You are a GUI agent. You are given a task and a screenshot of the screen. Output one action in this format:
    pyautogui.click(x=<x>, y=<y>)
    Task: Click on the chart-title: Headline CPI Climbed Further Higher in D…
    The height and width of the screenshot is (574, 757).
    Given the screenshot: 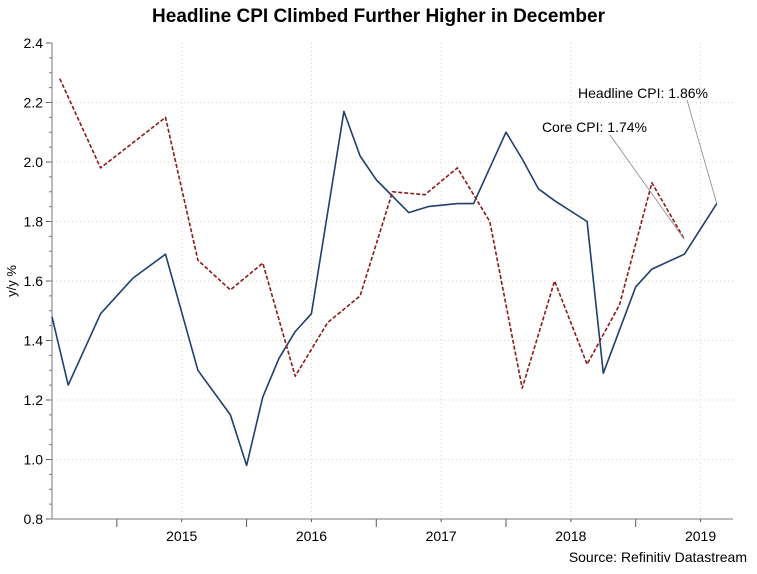 What is the action you would take?
    pyautogui.click(x=378, y=16)
    